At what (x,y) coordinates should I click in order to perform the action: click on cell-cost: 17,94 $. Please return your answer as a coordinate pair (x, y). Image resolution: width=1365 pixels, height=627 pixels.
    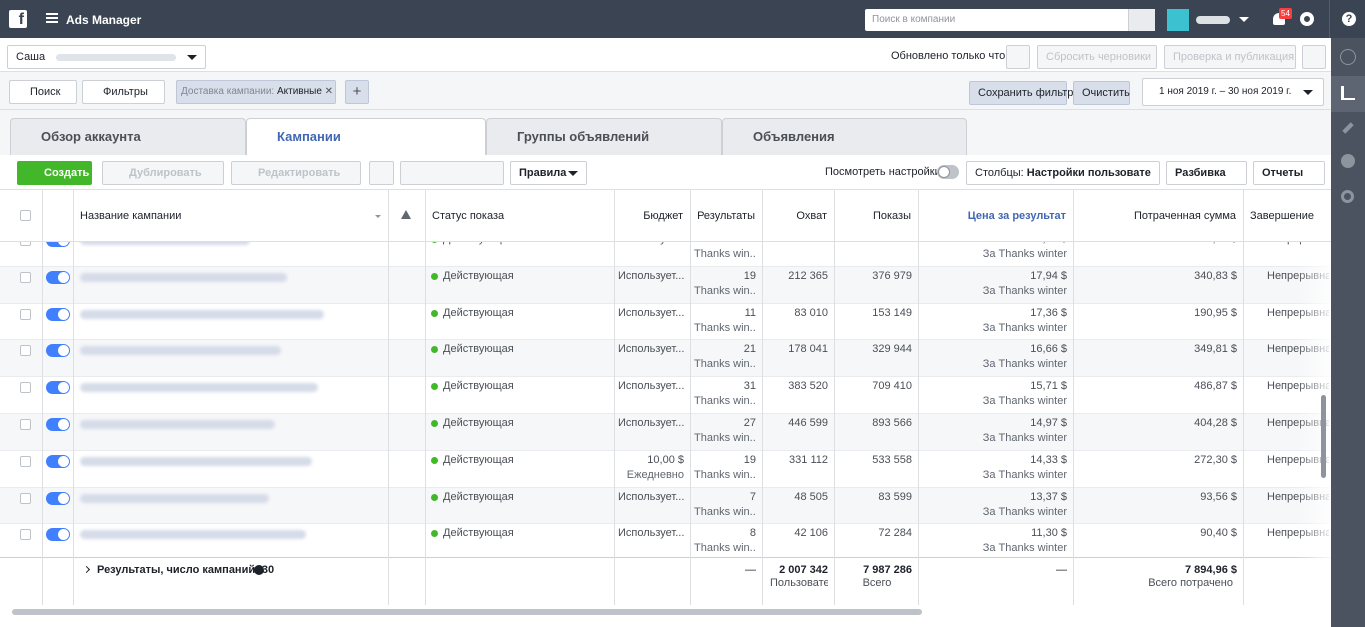
    Looking at the image, I should click on (1048, 275).